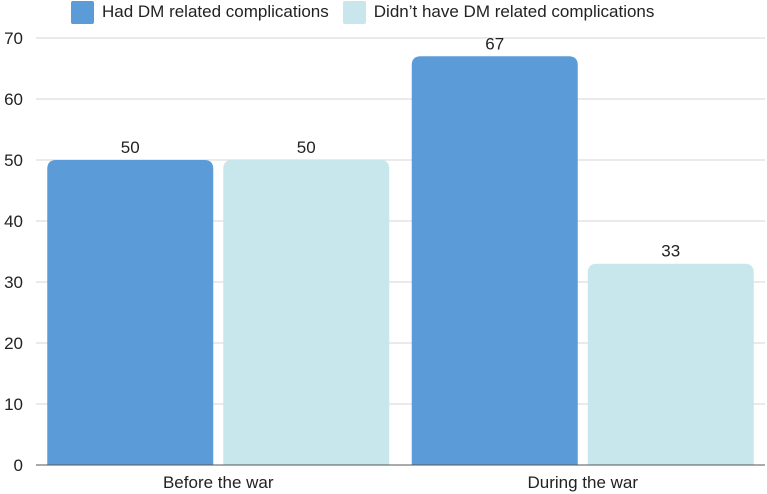 The height and width of the screenshot is (494, 767). I want to click on legend-label-series-2: Didn’t have DM related complications, so click(514, 11).